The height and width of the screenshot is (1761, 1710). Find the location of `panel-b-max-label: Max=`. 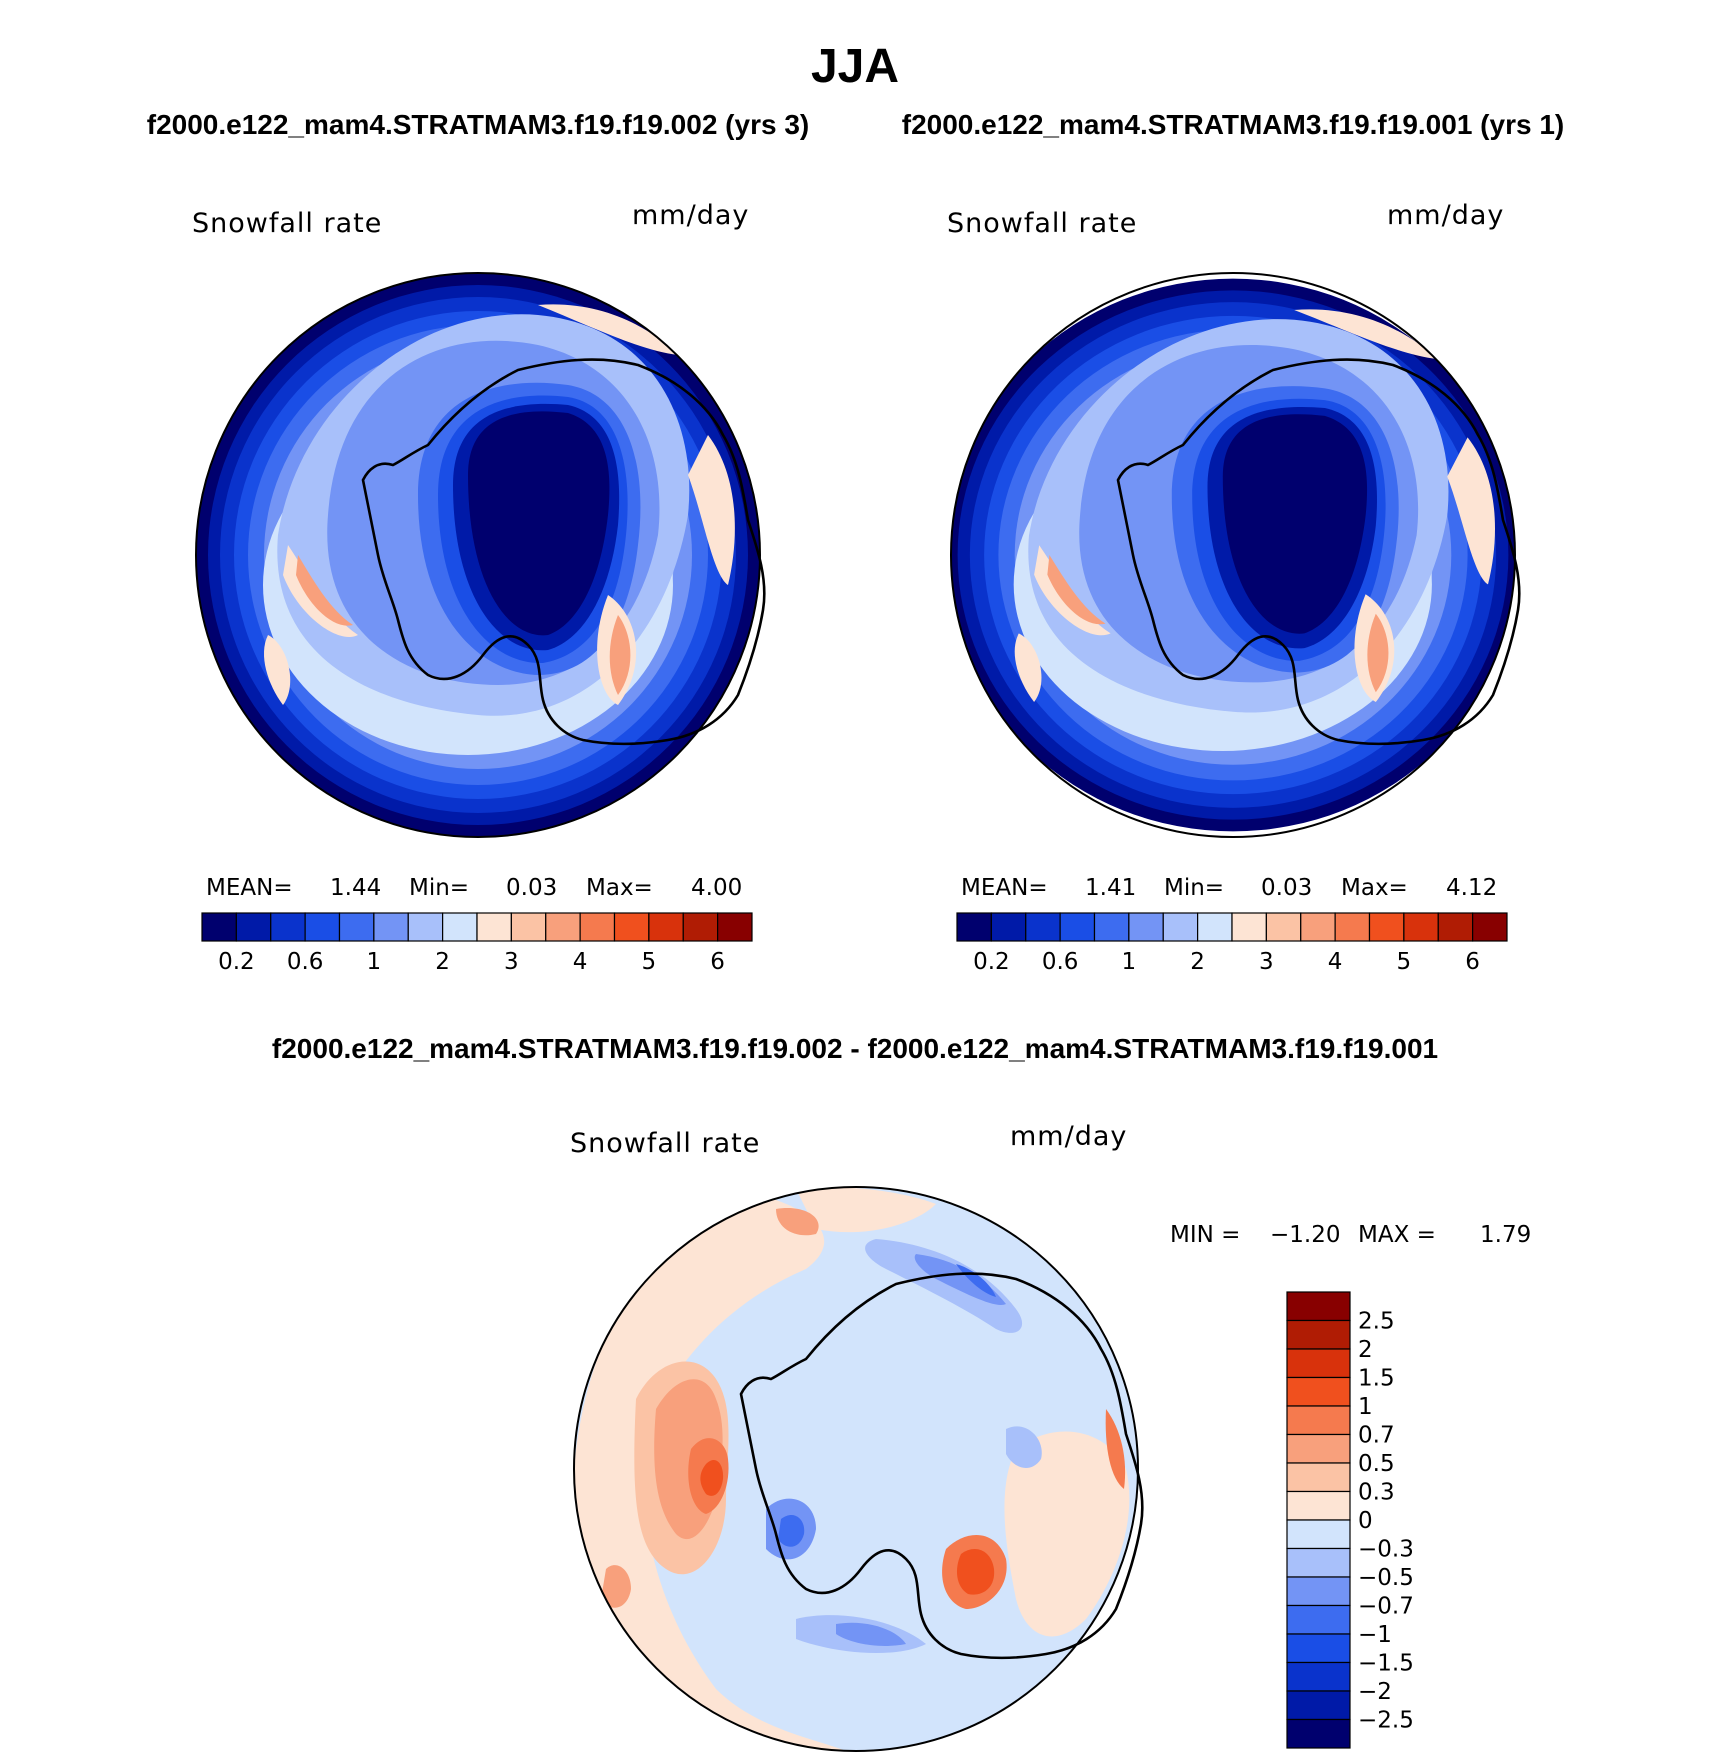

panel-b-max-label: Max= is located at coordinates (1374, 888).